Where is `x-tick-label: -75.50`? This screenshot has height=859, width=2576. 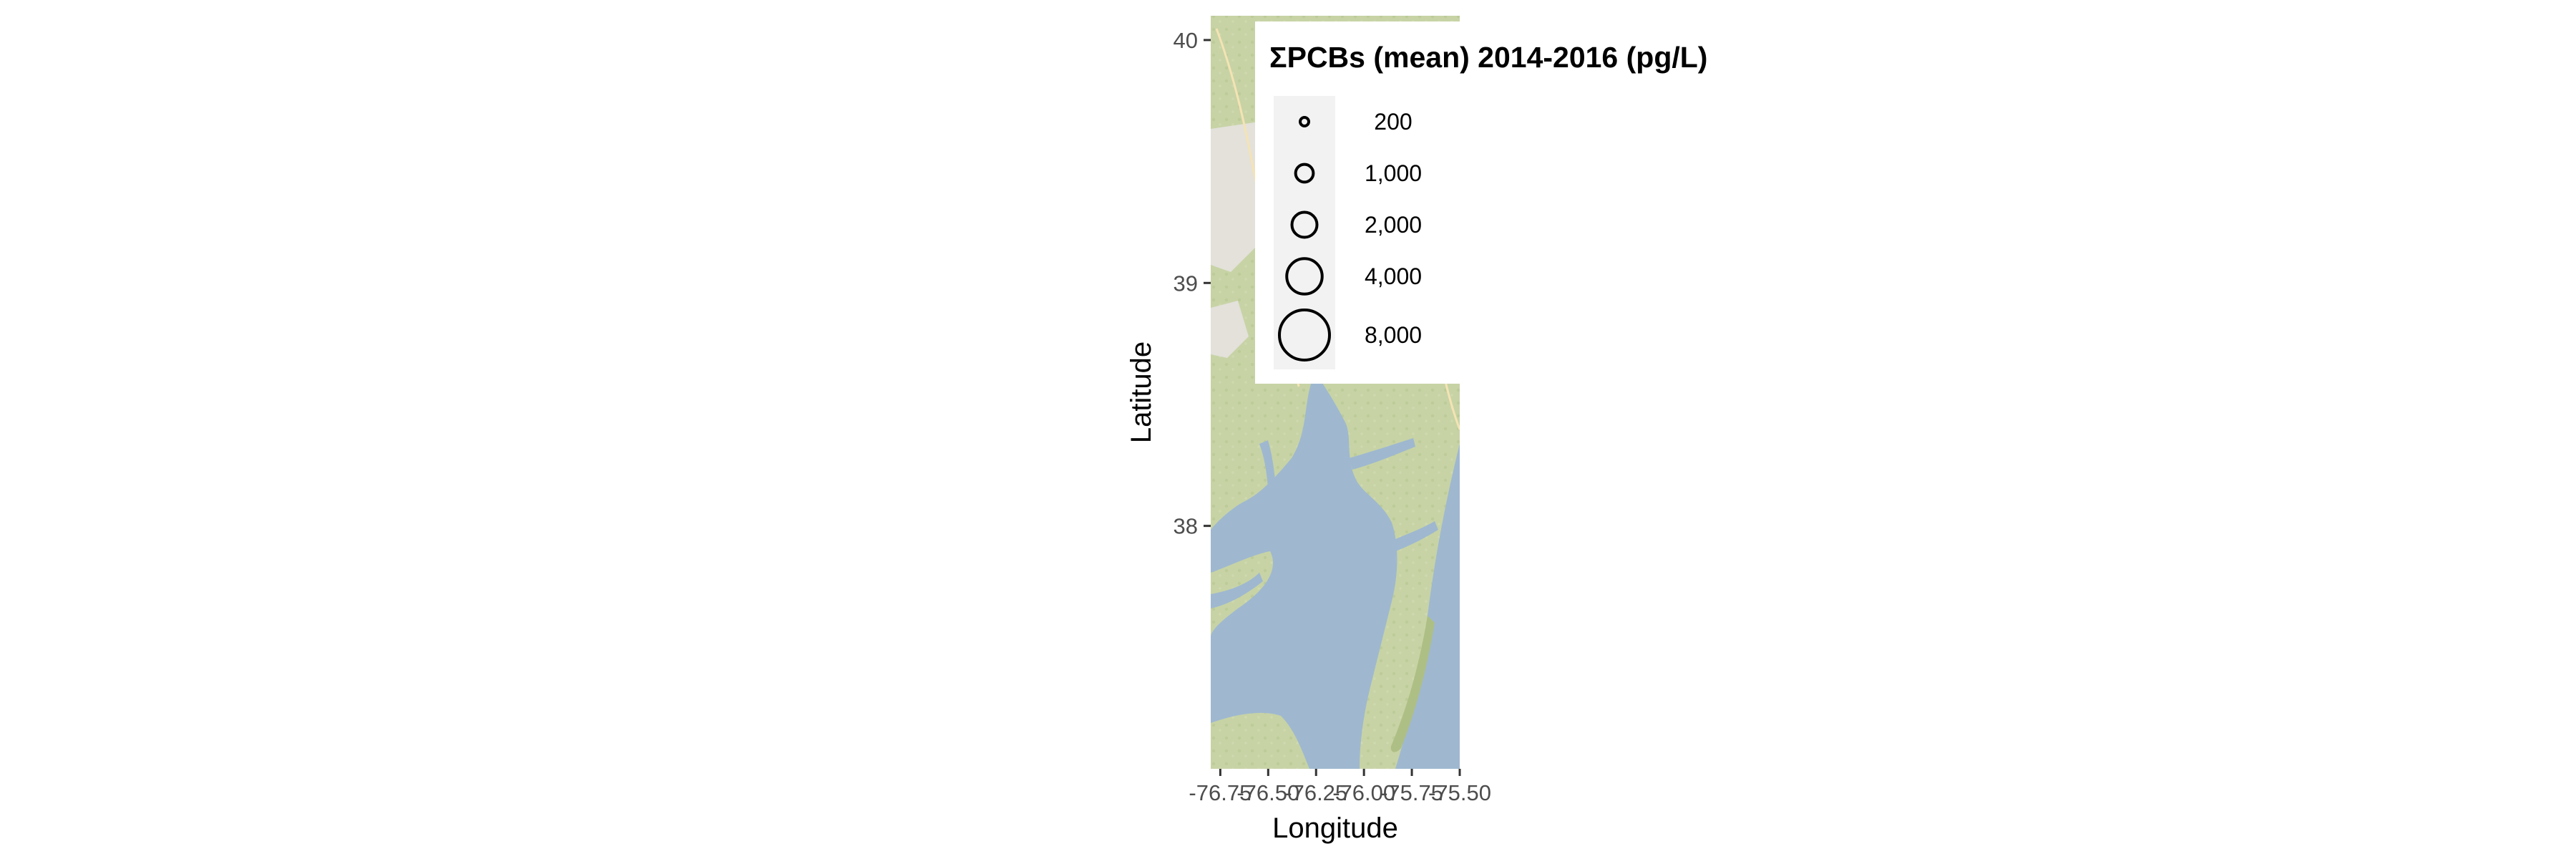
x-tick-label: -75.50 is located at coordinates (1459, 792).